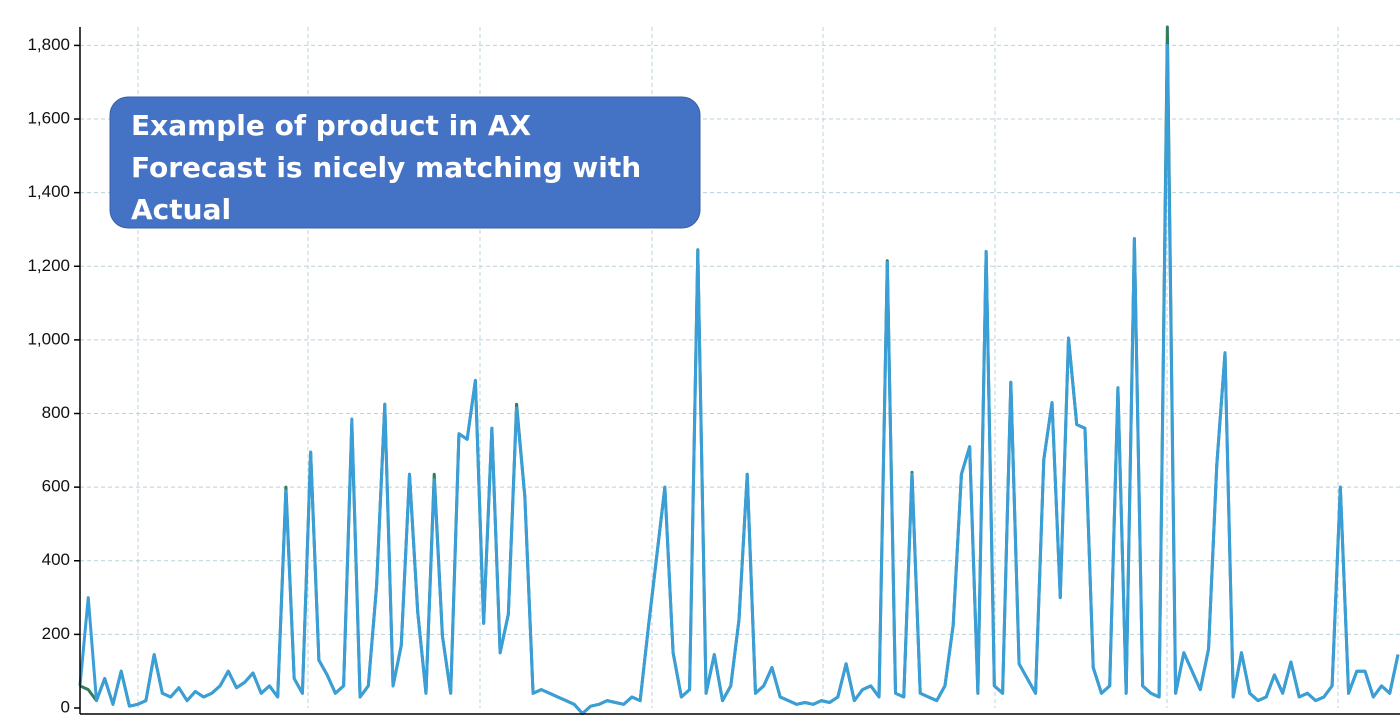 This screenshot has width=1400, height=718. I want to click on y-tick-label: 800, so click(56, 412).